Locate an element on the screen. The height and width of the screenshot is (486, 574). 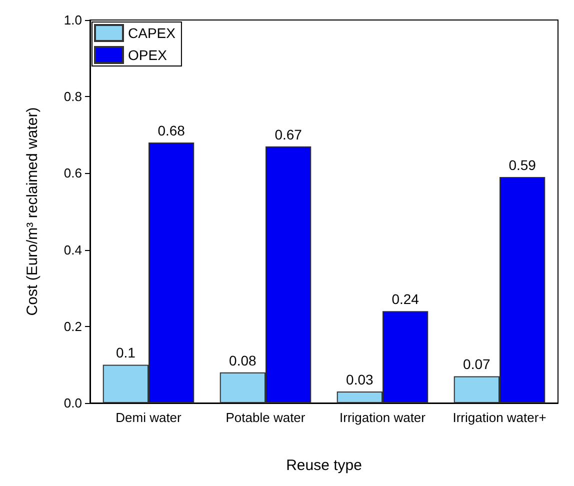
data-label: 0.24 is located at coordinates (406, 299).